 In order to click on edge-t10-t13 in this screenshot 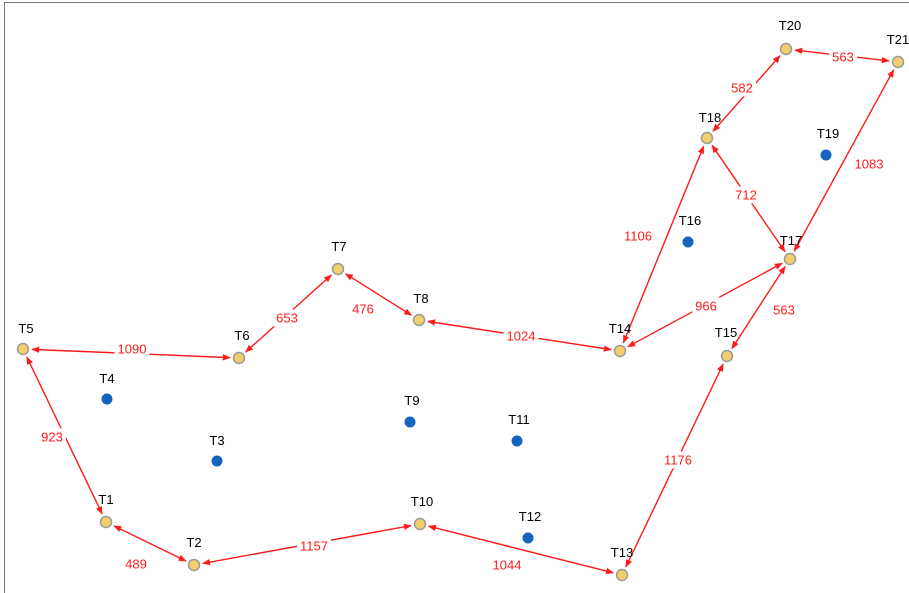, I will do `click(521, 549)`.